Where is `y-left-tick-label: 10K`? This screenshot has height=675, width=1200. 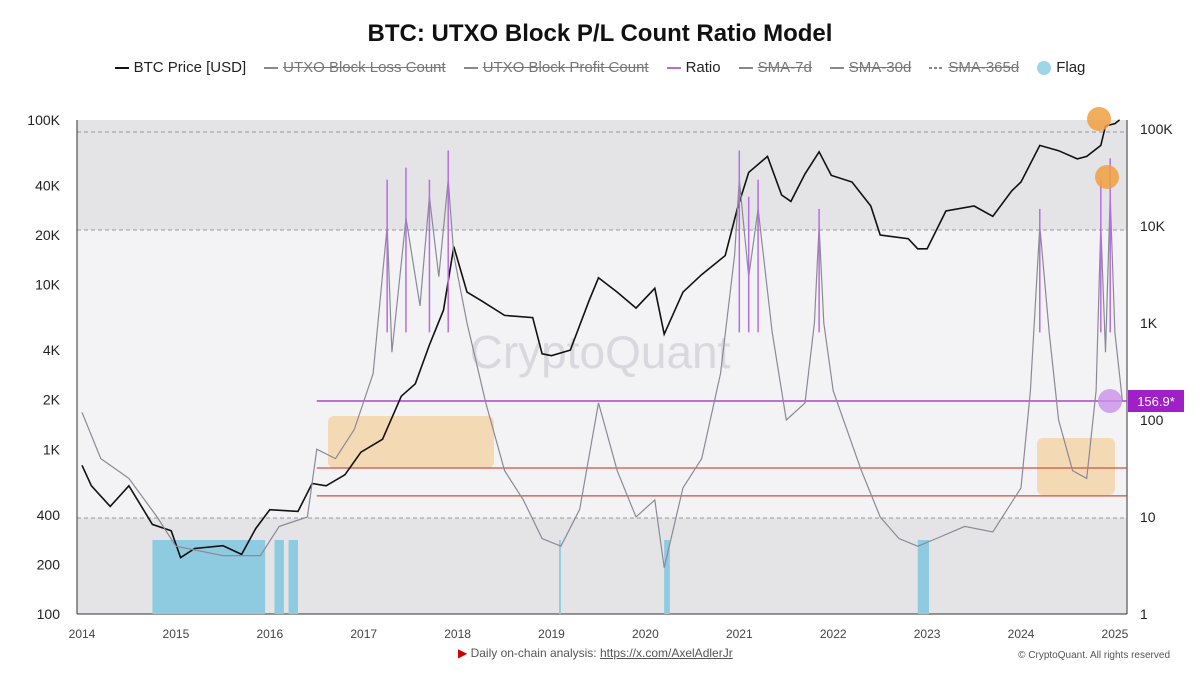
y-left-tick-label: 10K is located at coordinates (48, 285).